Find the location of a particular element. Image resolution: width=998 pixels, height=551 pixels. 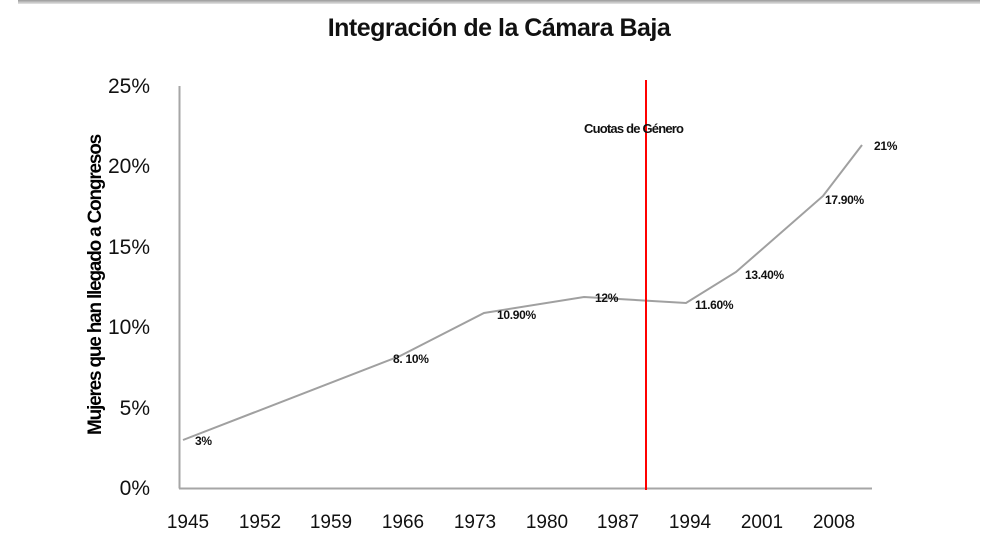

chart-title: Integración de la Cámara Baja is located at coordinates (499, 28).